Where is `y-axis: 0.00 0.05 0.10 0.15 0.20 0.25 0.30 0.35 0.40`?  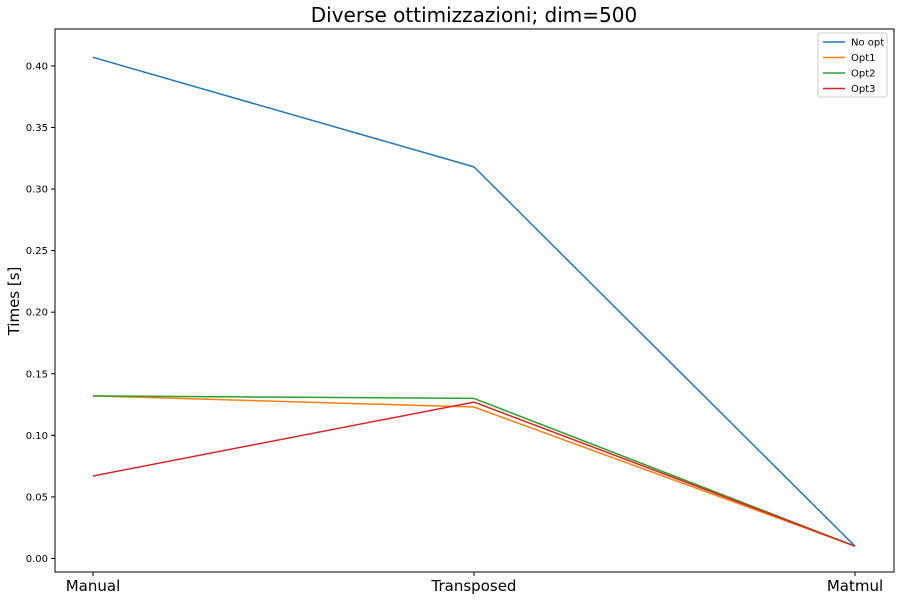
y-axis: 0.00 0.05 0.10 0.15 0.20 0.25 0.30 0.35 0.40 is located at coordinates (40, 313).